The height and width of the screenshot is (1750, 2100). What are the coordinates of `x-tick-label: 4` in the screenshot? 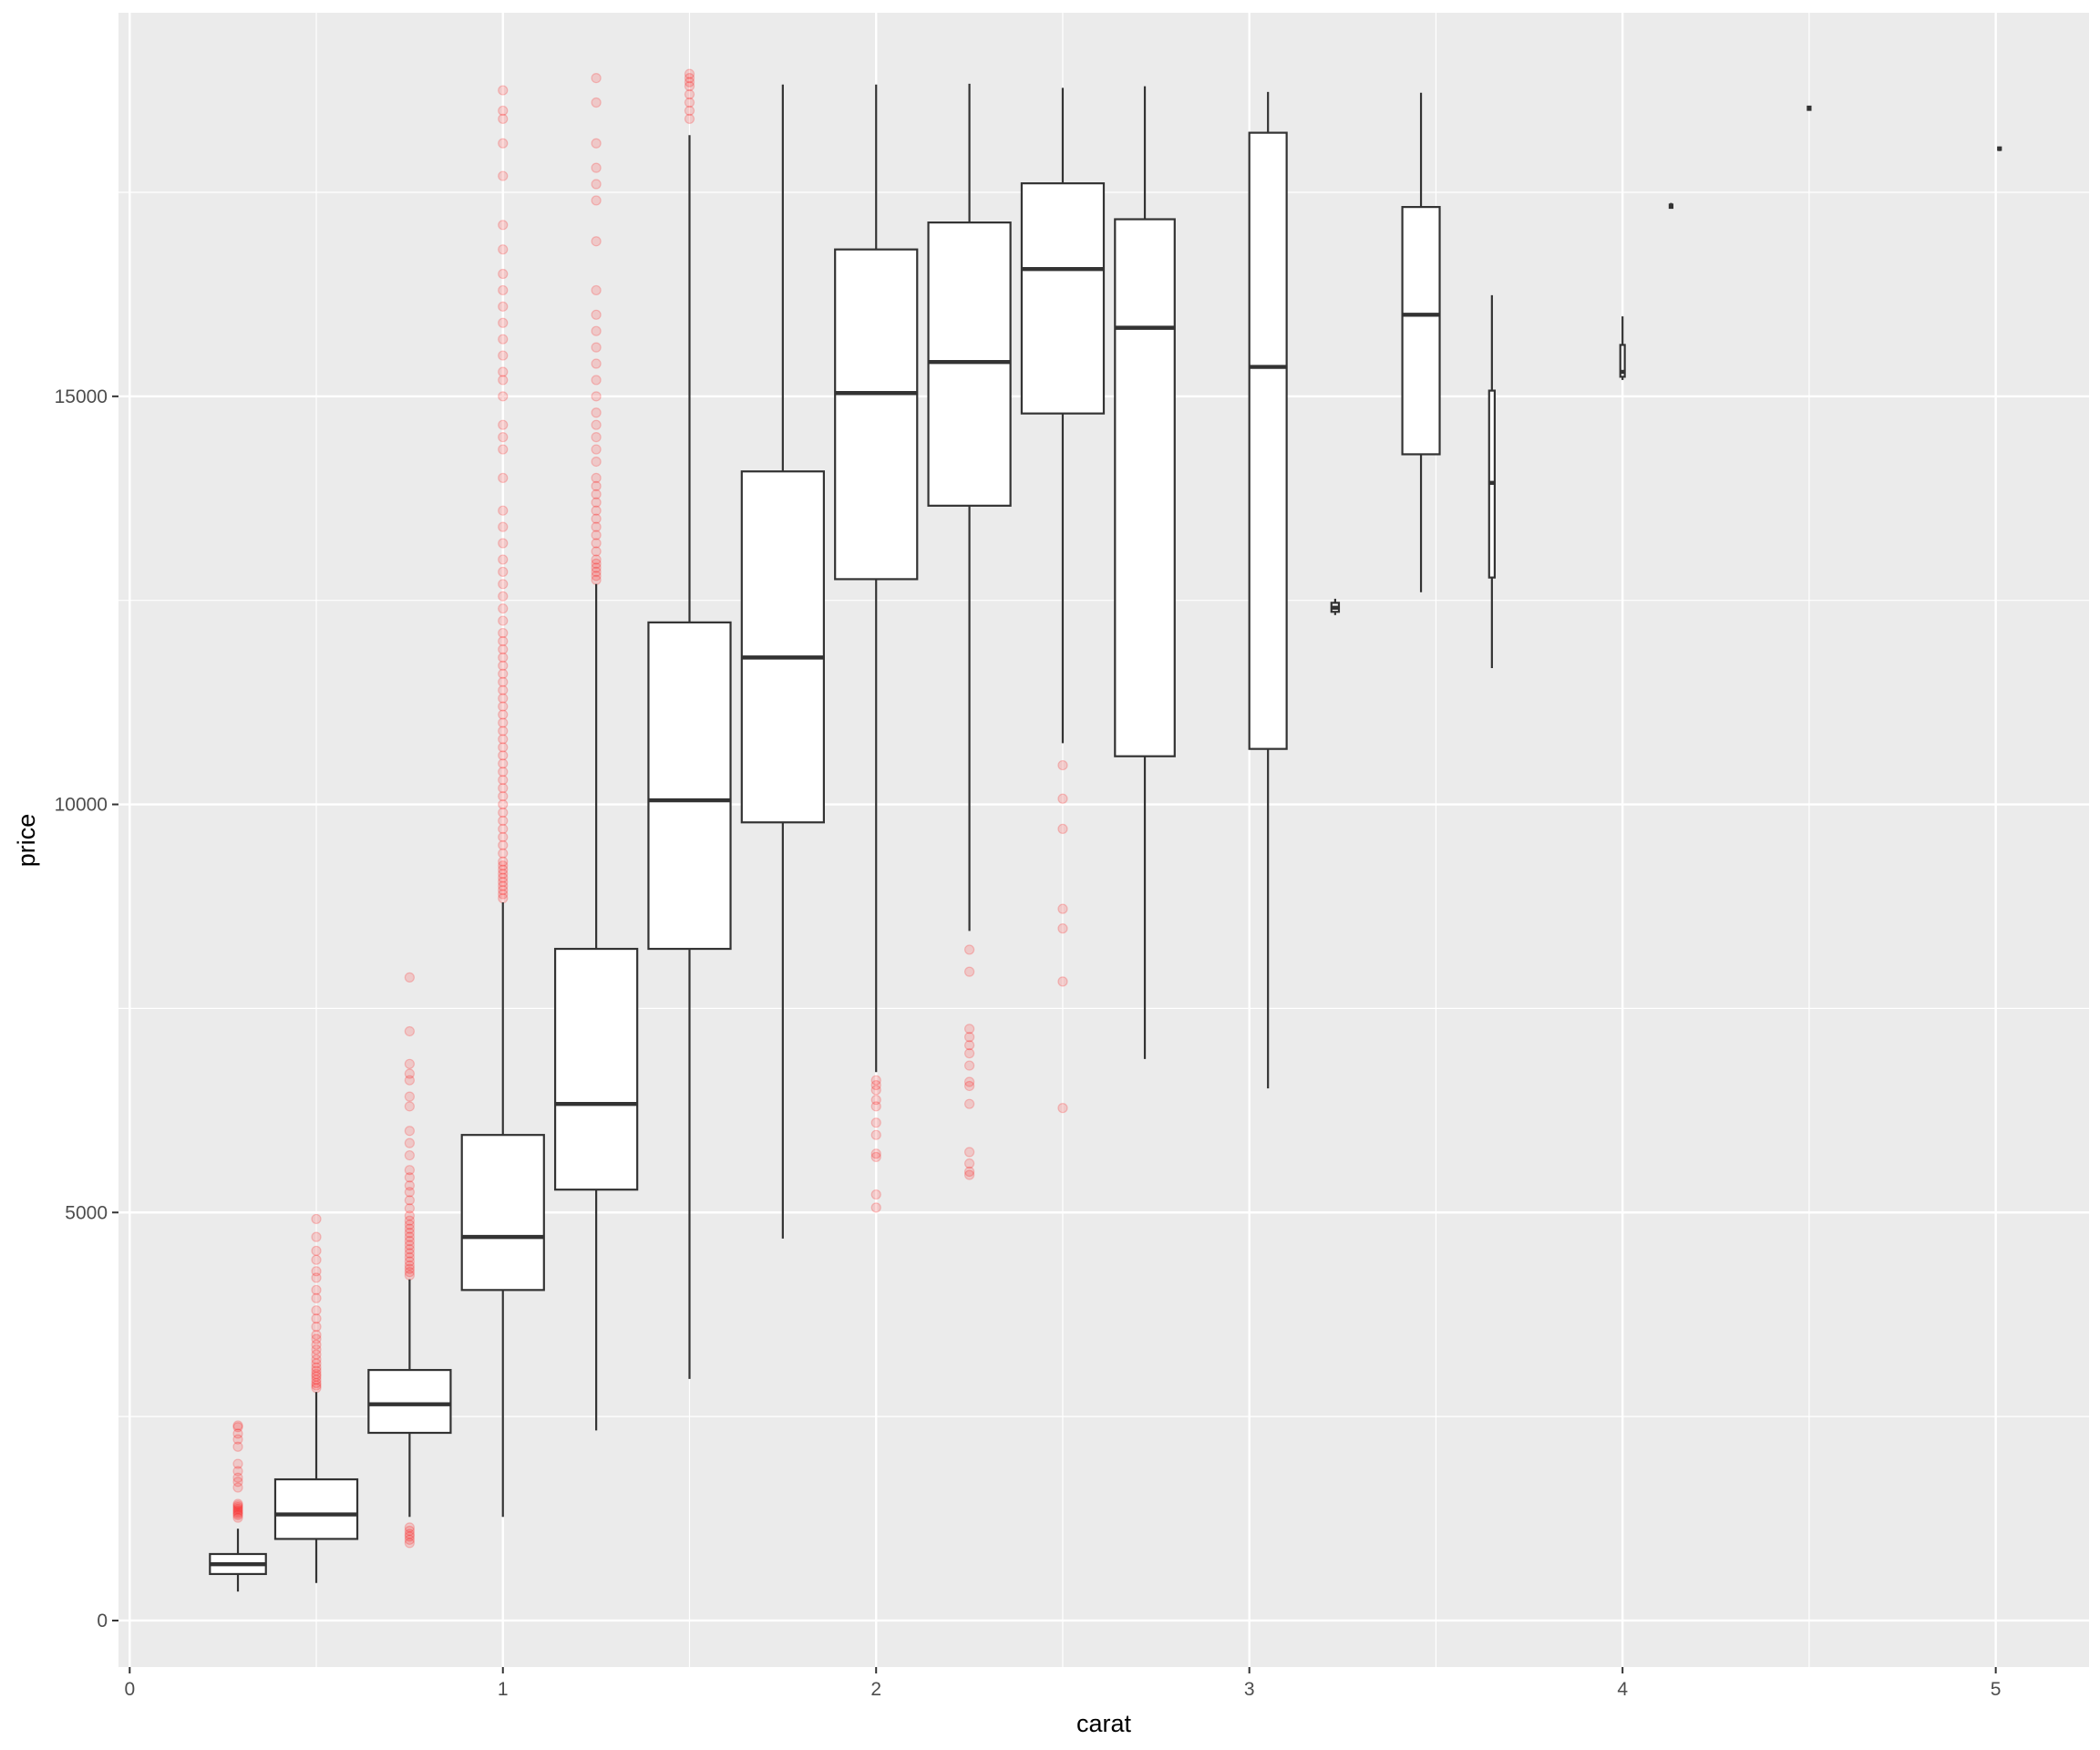 It's located at (1623, 1689).